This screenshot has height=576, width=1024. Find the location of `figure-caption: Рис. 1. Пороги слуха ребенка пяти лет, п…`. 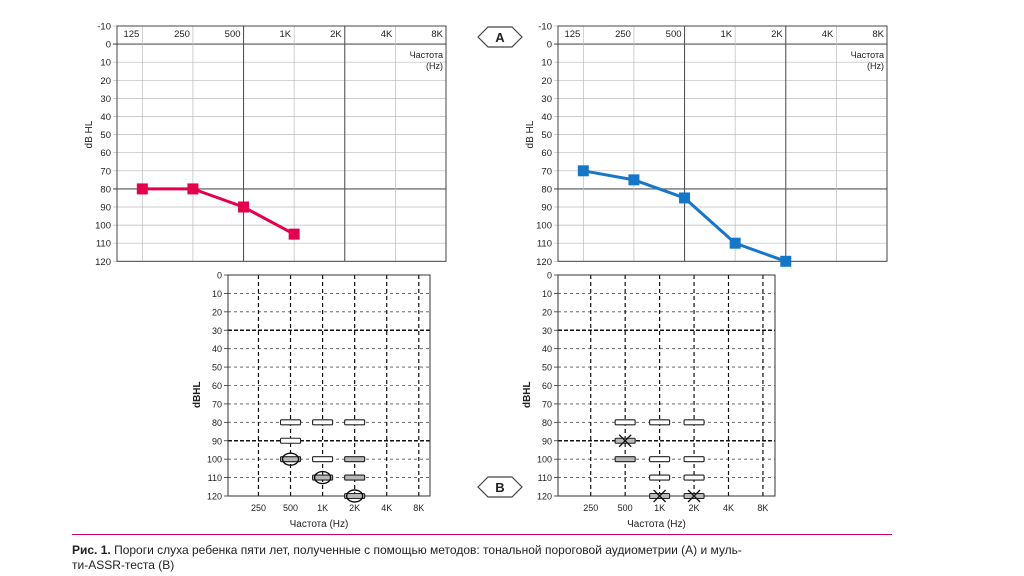

figure-caption: Рис. 1. Пороги слуха ребенка пяти лет, п… is located at coordinates (487, 558).